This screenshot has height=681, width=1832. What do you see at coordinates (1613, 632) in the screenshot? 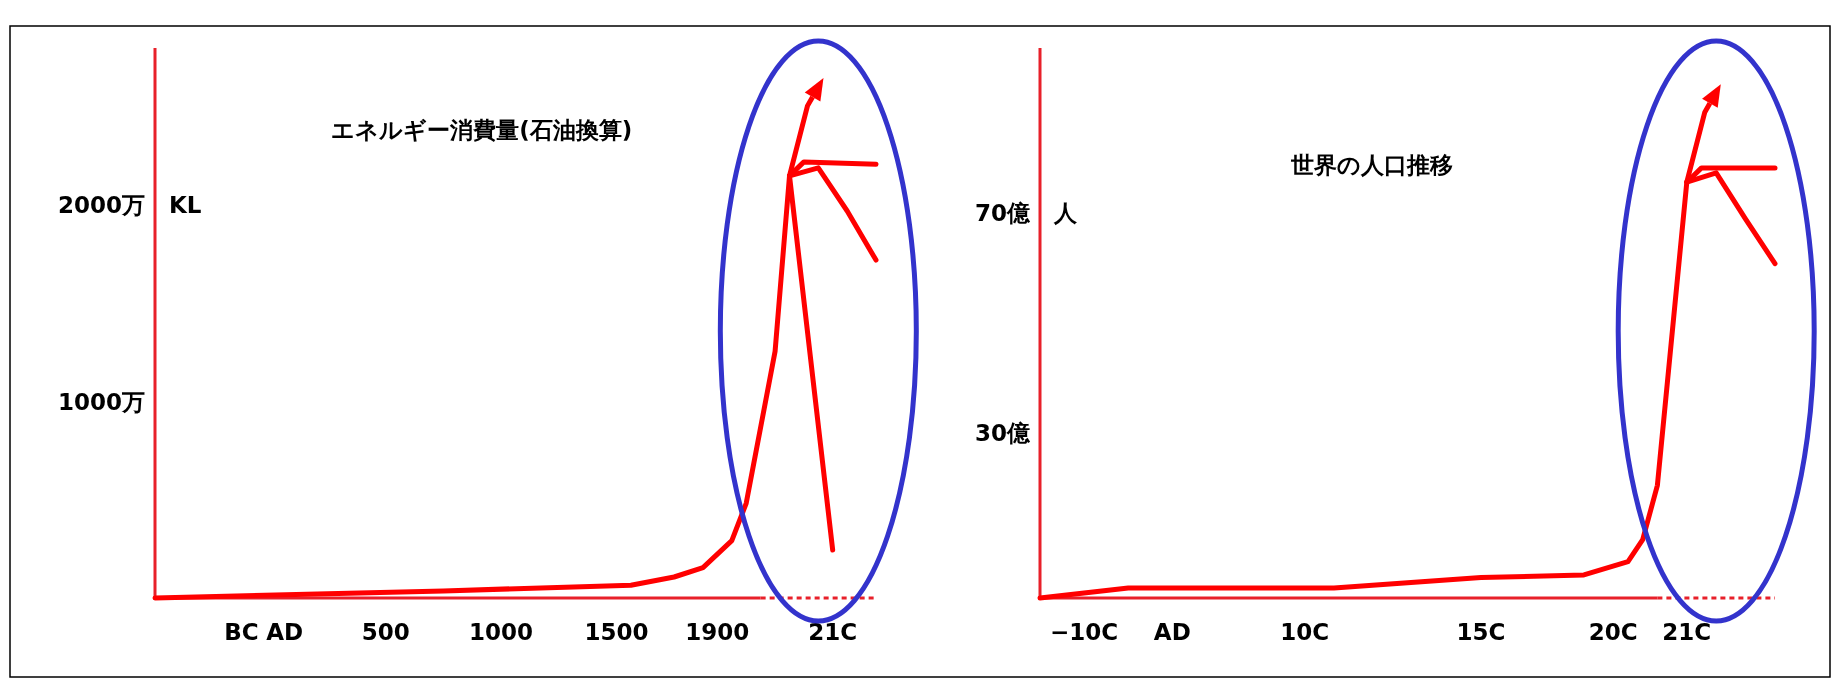
I see `x-tick-label: 20C` at bounding box center [1613, 632].